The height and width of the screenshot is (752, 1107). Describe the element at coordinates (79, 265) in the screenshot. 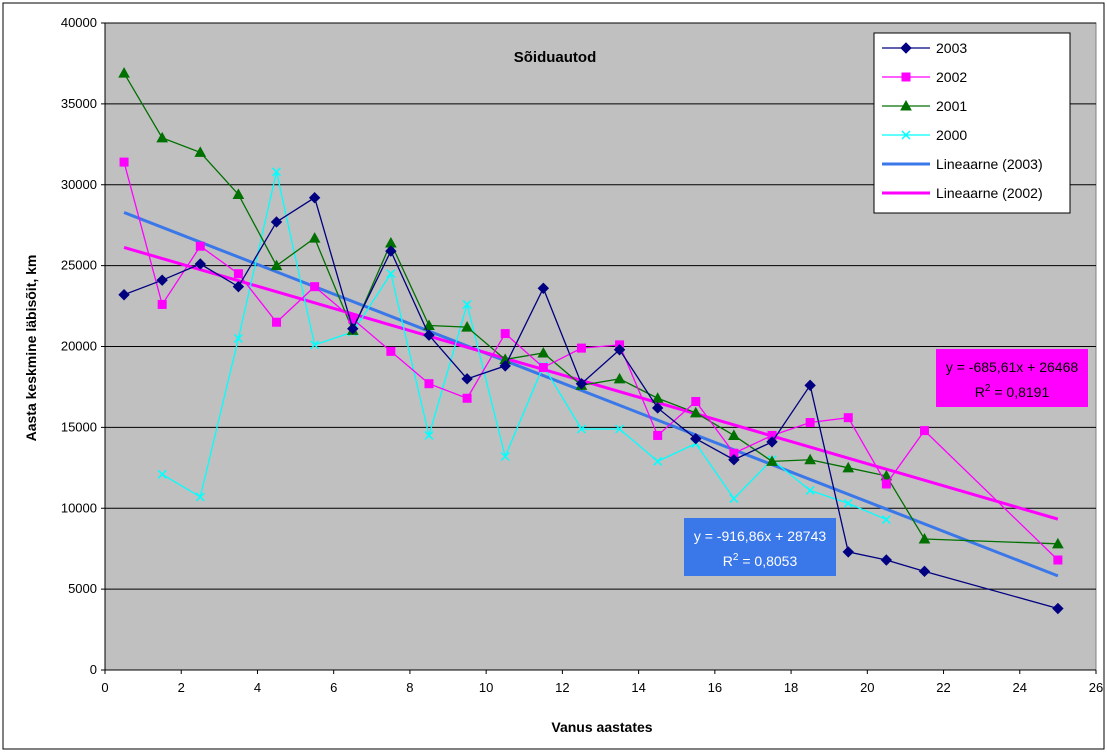

I see `y-tick-label: 25000` at that location.